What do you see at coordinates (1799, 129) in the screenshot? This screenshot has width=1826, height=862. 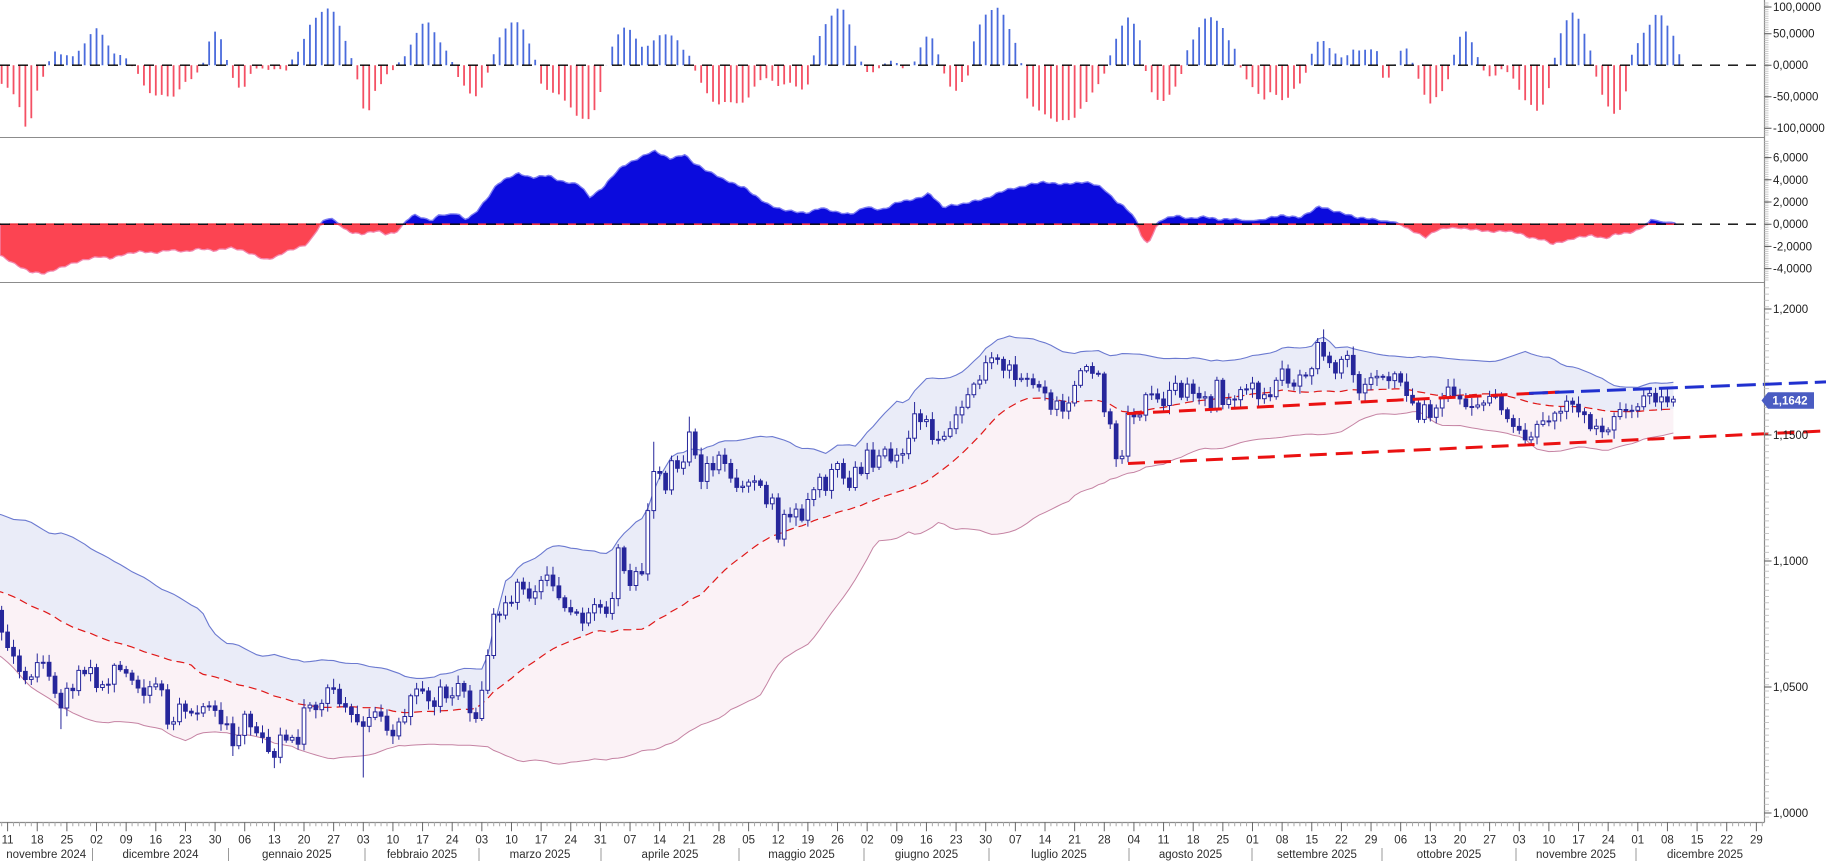 I see `svg-text: -100,0000` at bounding box center [1799, 129].